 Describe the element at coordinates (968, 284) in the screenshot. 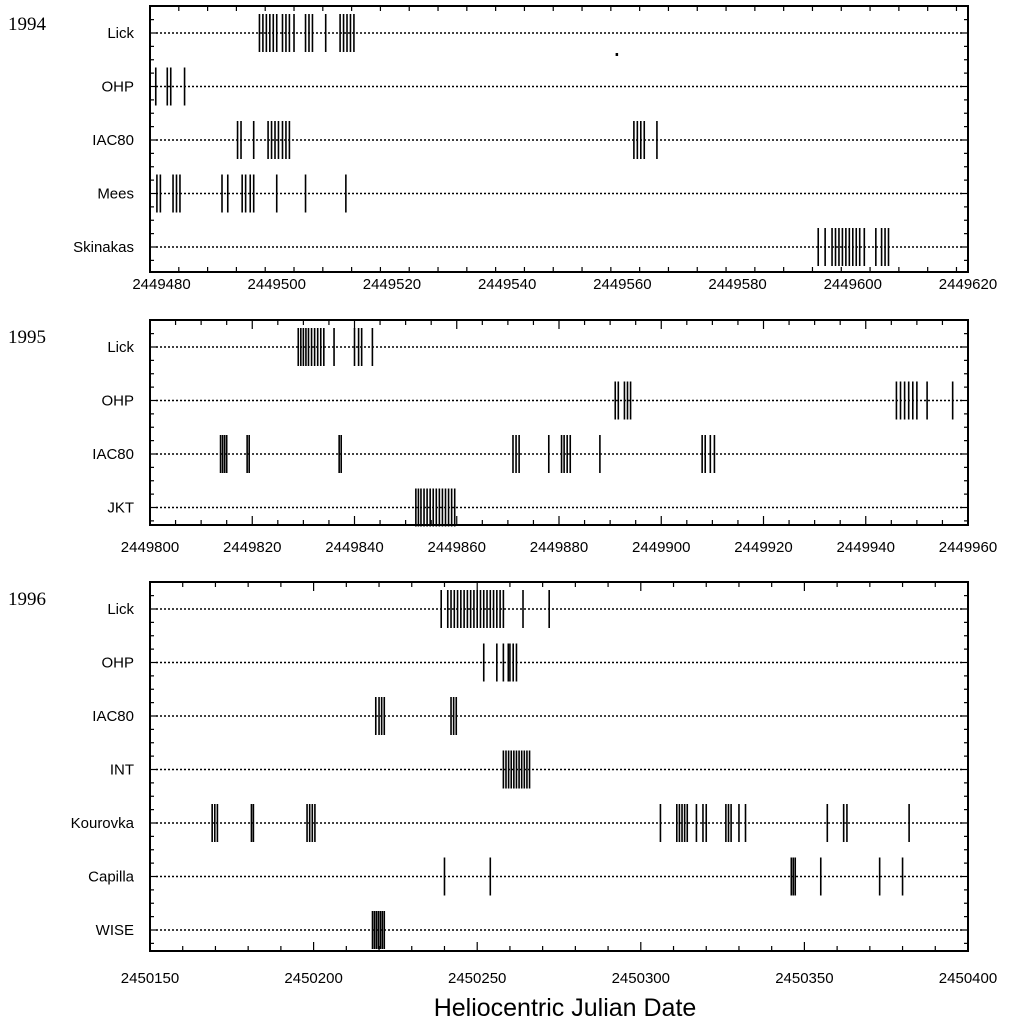

I see `x-tick-label: 2449620` at that location.